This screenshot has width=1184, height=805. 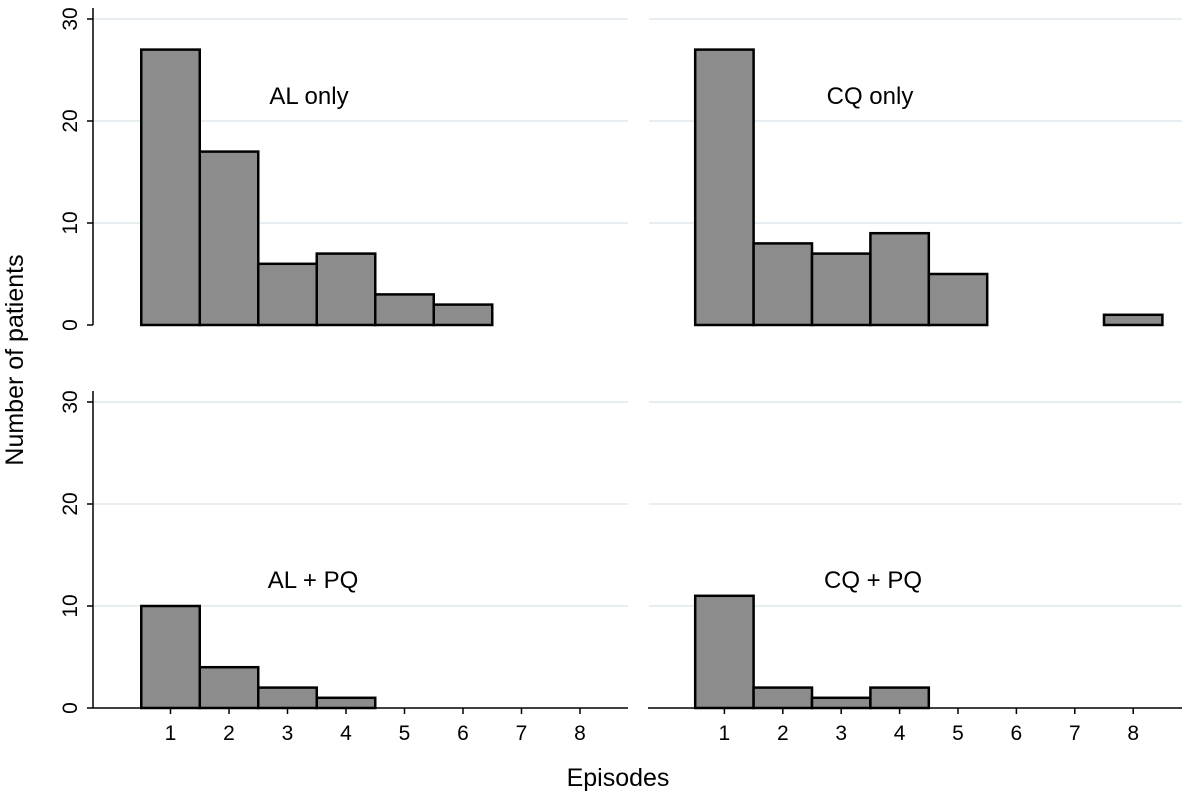 I want to click on panel-label-cq-only: CQ only, so click(x=870, y=96).